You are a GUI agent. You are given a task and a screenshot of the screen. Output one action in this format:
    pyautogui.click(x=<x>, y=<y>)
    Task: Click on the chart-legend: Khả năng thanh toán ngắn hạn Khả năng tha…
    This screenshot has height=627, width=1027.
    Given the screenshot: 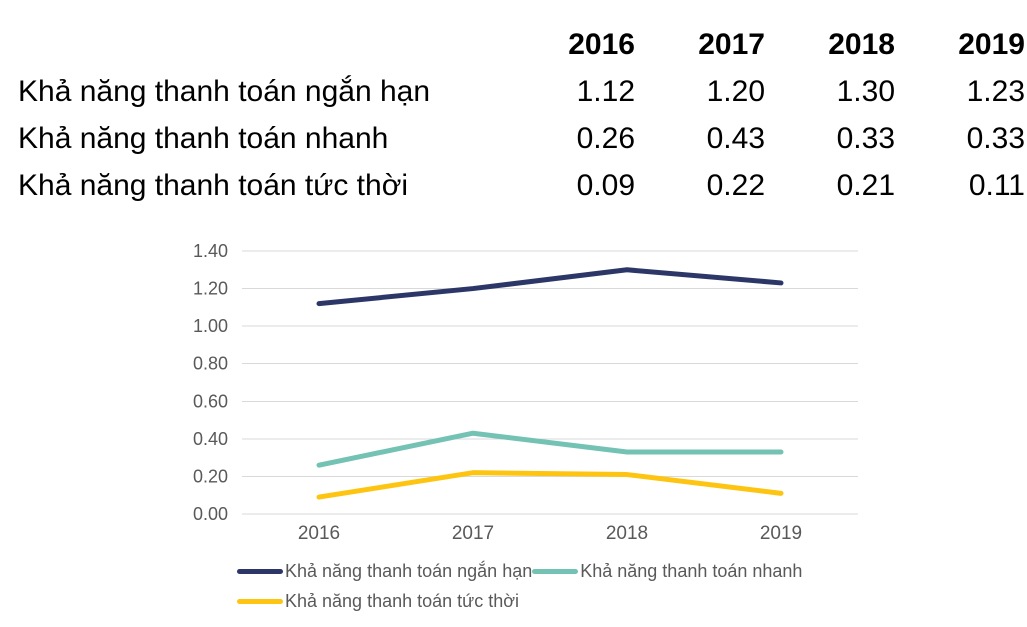 What is the action you would take?
    pyautogui.click(x=543, y=586)
    